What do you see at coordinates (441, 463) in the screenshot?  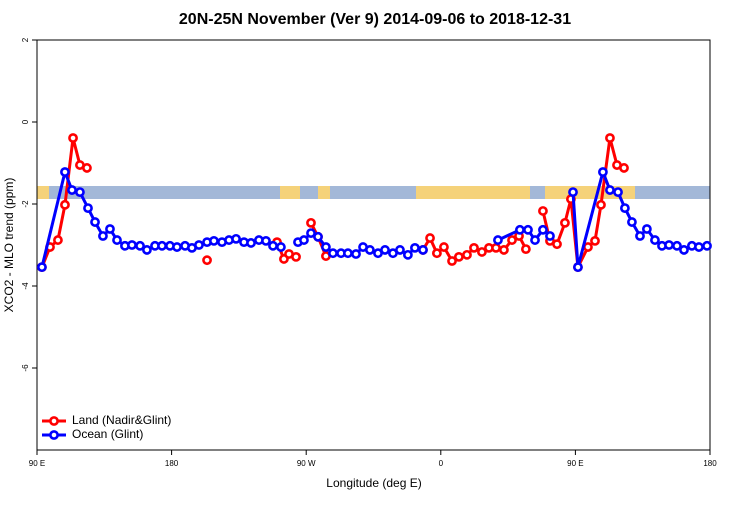 I see `x-tick-label: 0` at bounding box center [441, 463].